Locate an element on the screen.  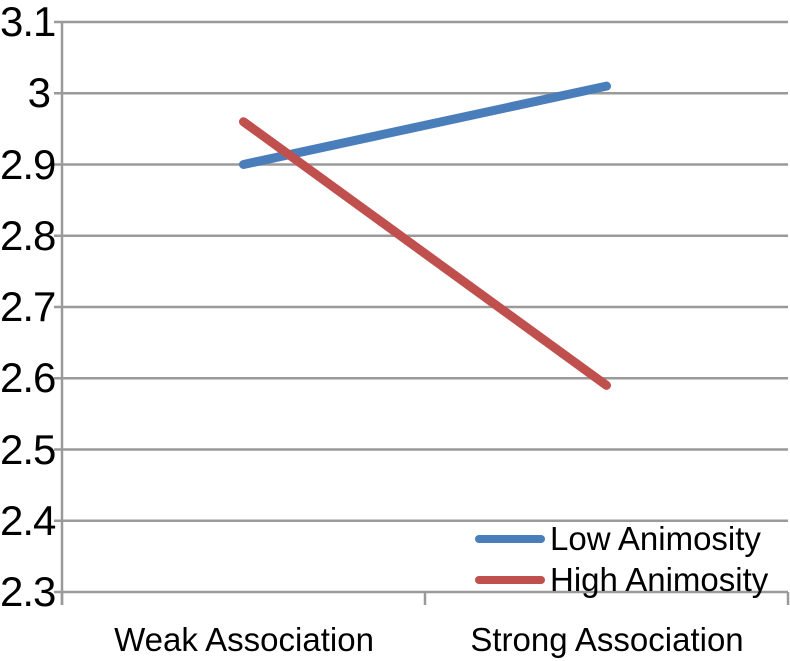
y-tick-label: 2.9 is located at coordinates (28, 164).